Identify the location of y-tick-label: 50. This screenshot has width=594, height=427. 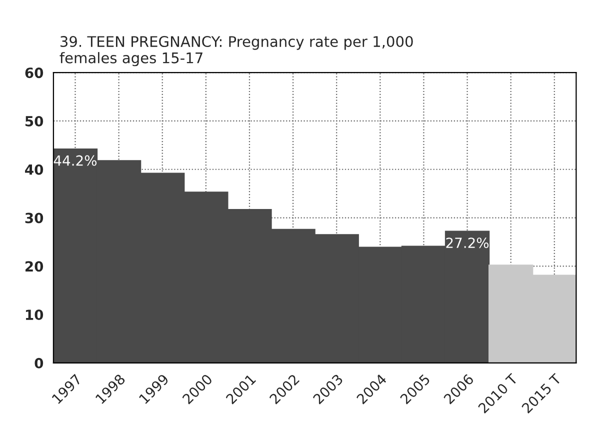
(34, 121).